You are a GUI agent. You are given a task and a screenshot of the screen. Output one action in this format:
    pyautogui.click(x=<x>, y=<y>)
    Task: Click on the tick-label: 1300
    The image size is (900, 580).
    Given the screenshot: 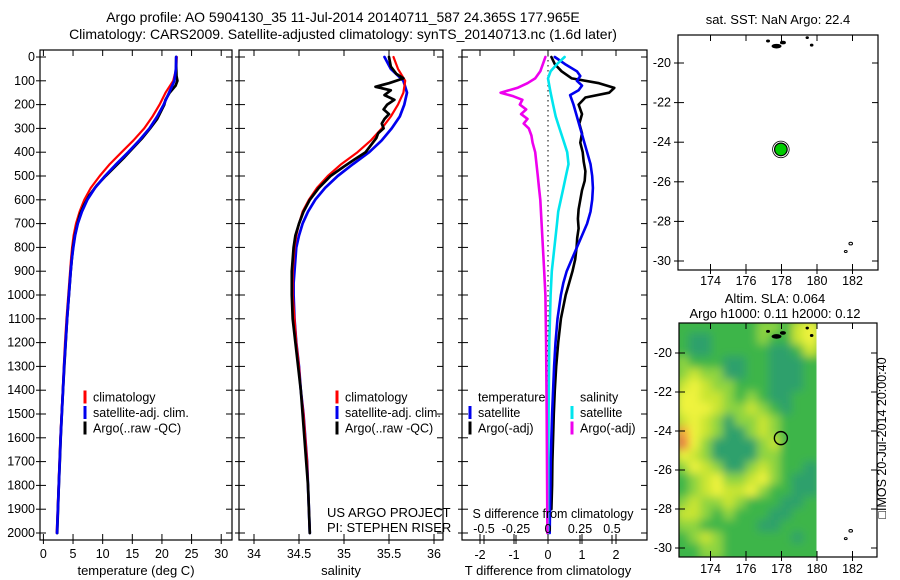 What is the action you would take?
    pyautogui.click(x=21, y=366)
    